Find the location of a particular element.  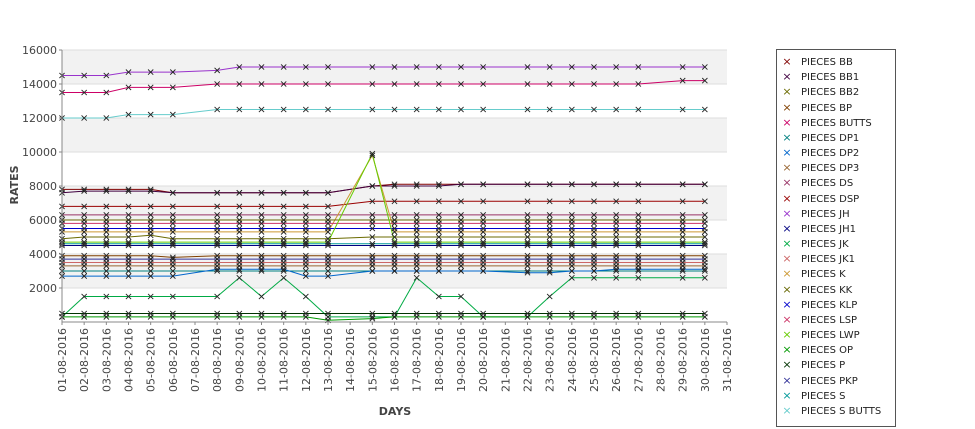

x-tick-label: 16-08-2016 is located at coordinates (395, 360).